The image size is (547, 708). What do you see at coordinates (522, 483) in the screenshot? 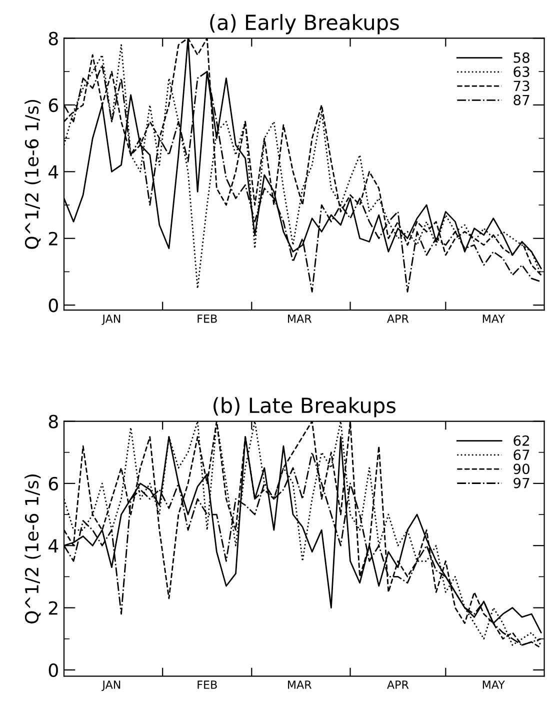
I see `legend-label: 97` at bounding box center [522, 483].